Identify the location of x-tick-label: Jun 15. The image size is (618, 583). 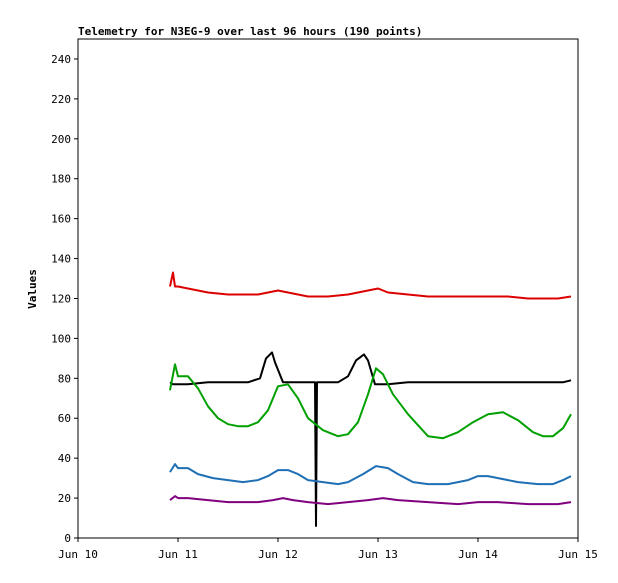
(578, 554).